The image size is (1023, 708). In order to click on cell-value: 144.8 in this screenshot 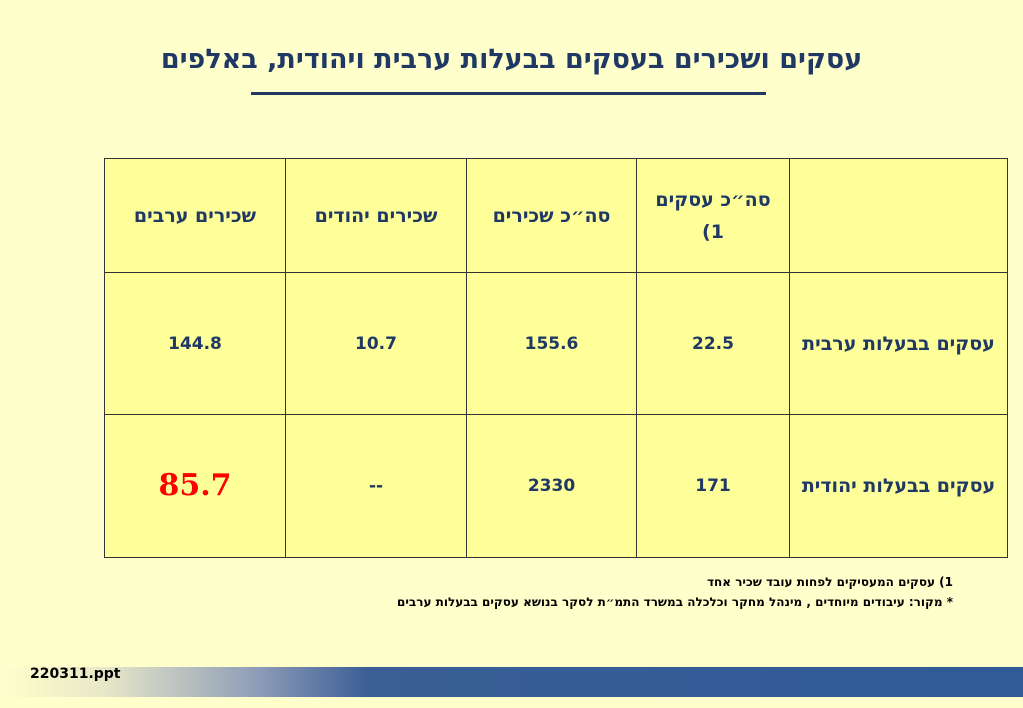, I will do `click(195, 343)`.